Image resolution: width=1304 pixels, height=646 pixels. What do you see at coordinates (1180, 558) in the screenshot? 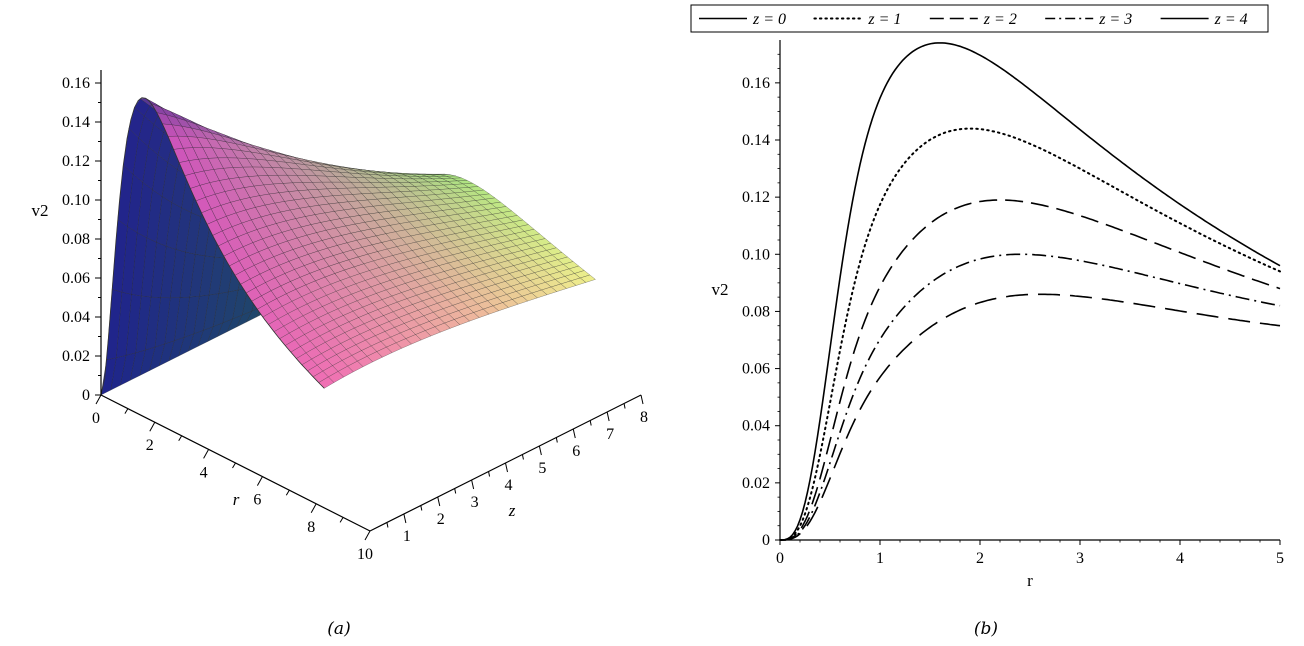
I see `x-tick-label: 4` at bounding box center [1180, 558].